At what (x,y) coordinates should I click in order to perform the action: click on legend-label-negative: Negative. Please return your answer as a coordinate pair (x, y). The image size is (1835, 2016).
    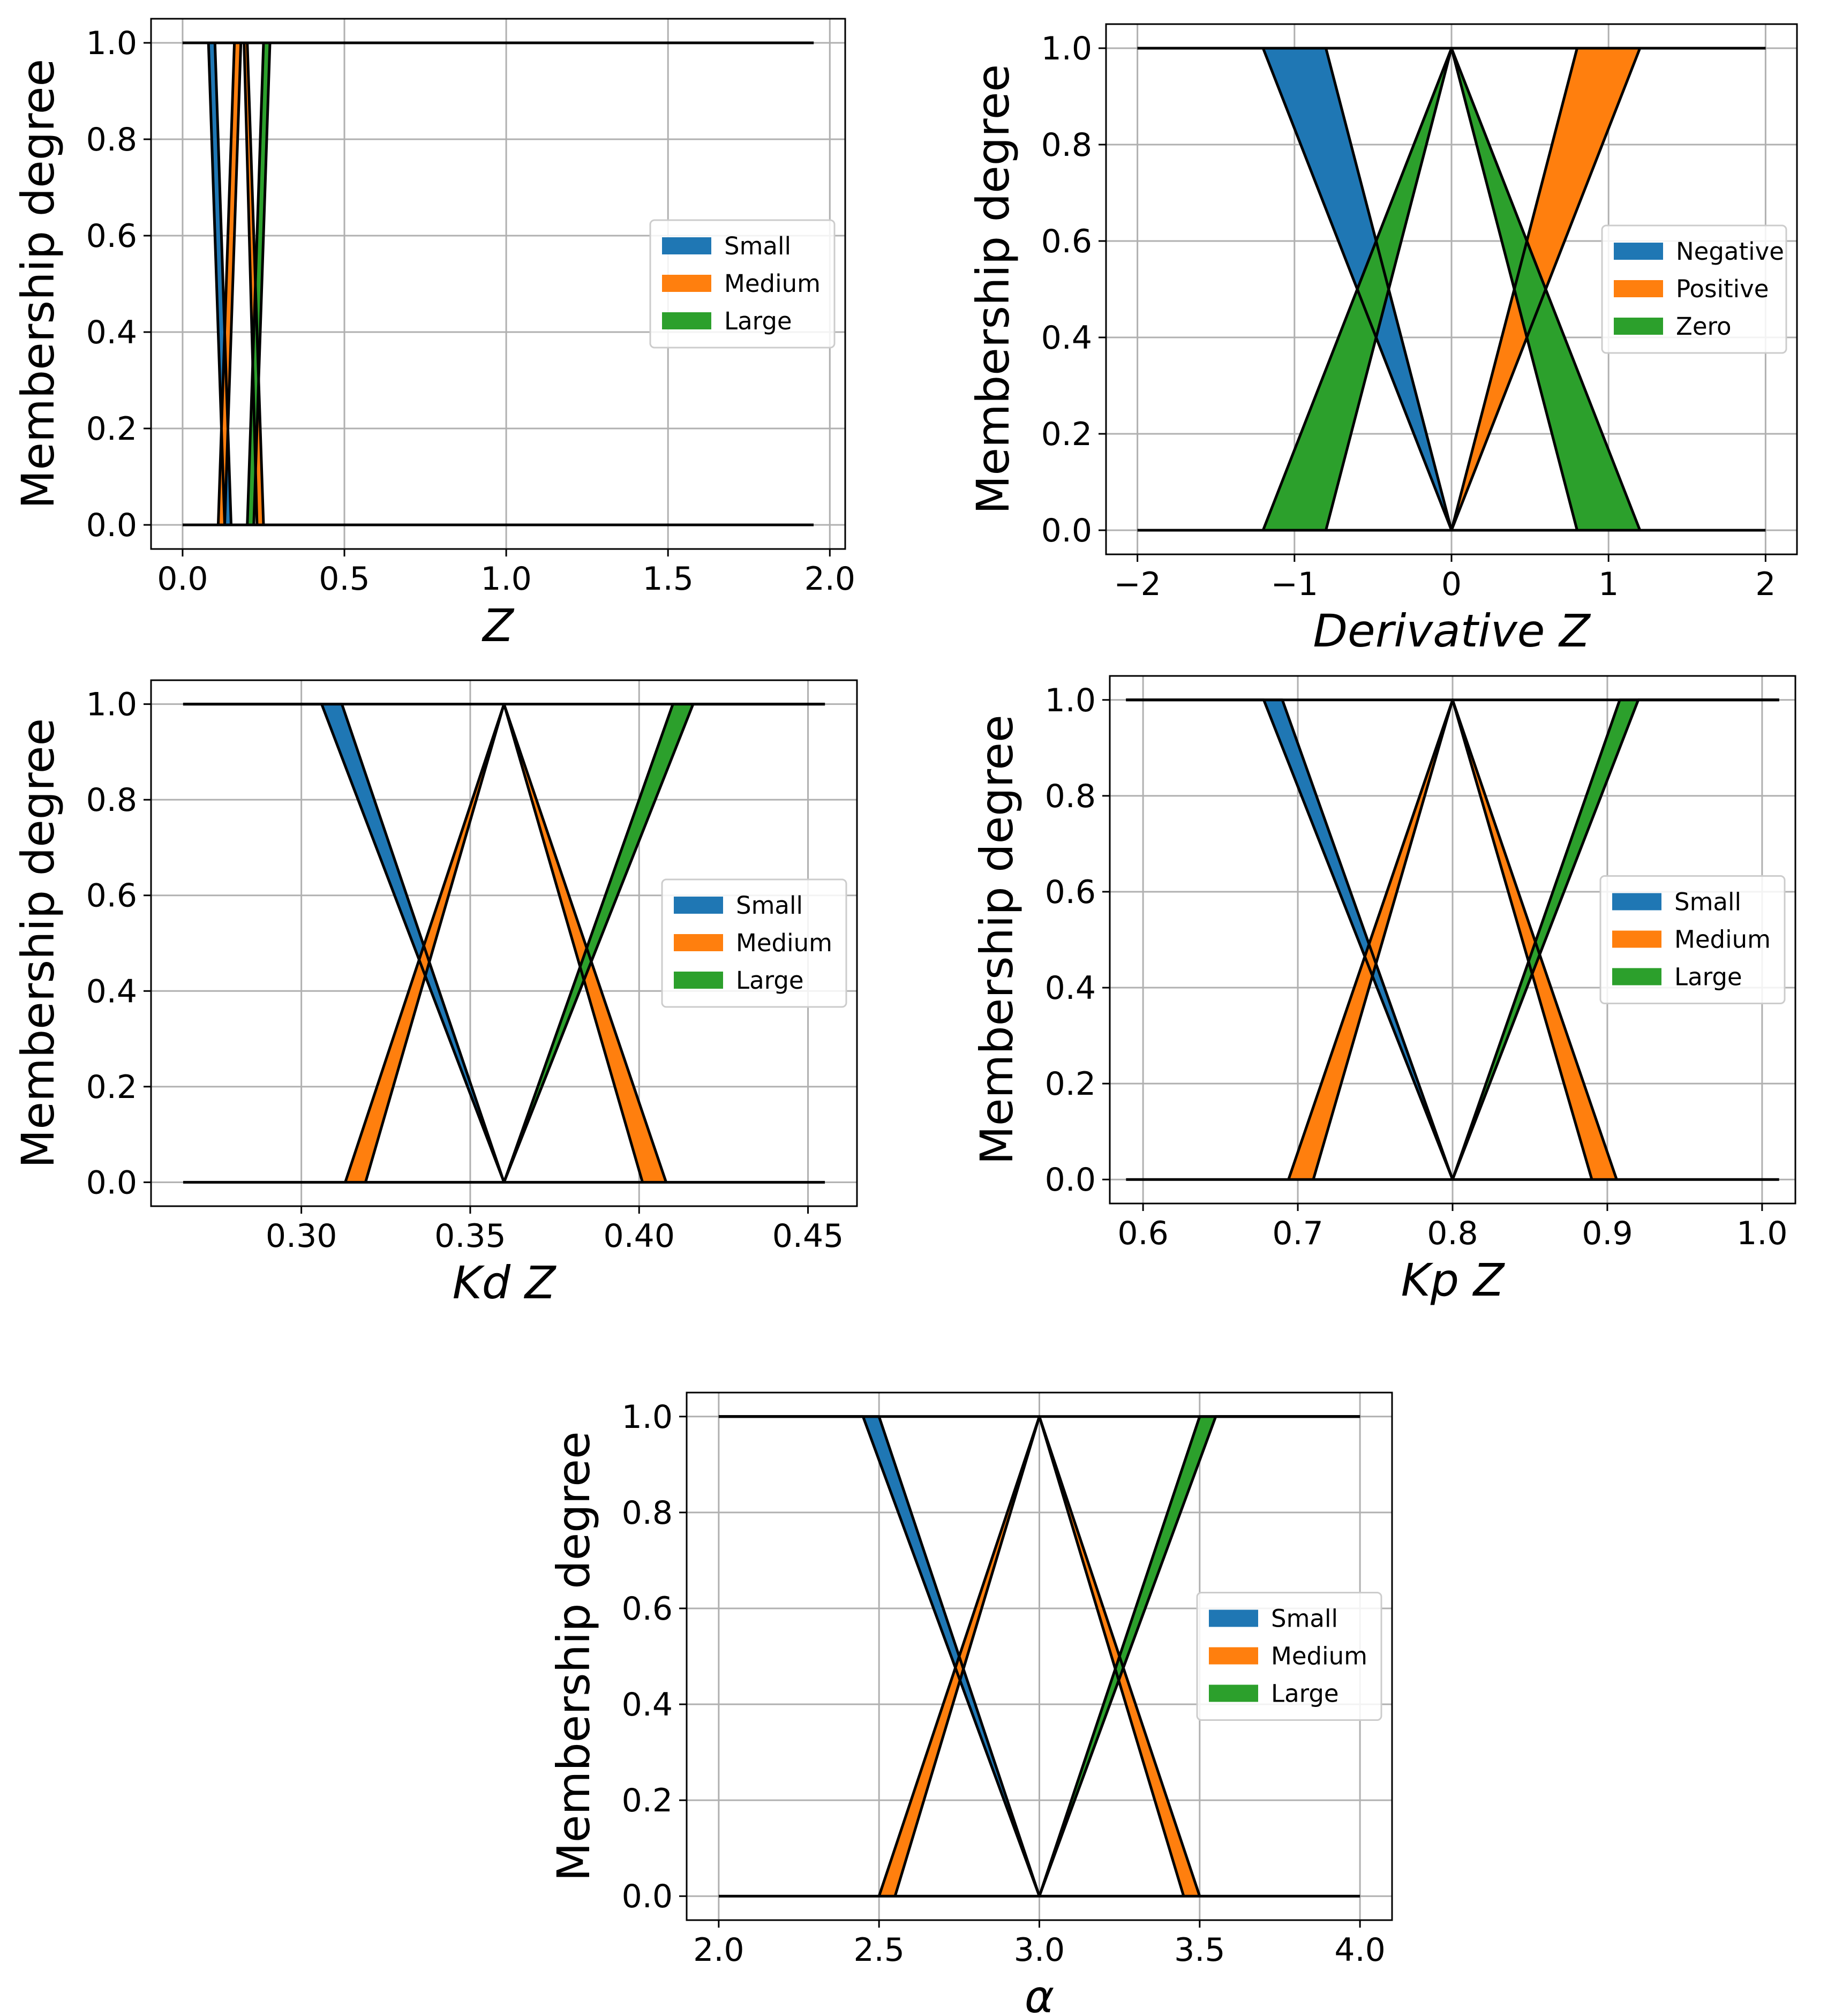
    Looking at the image, I should click on (1730, 251).